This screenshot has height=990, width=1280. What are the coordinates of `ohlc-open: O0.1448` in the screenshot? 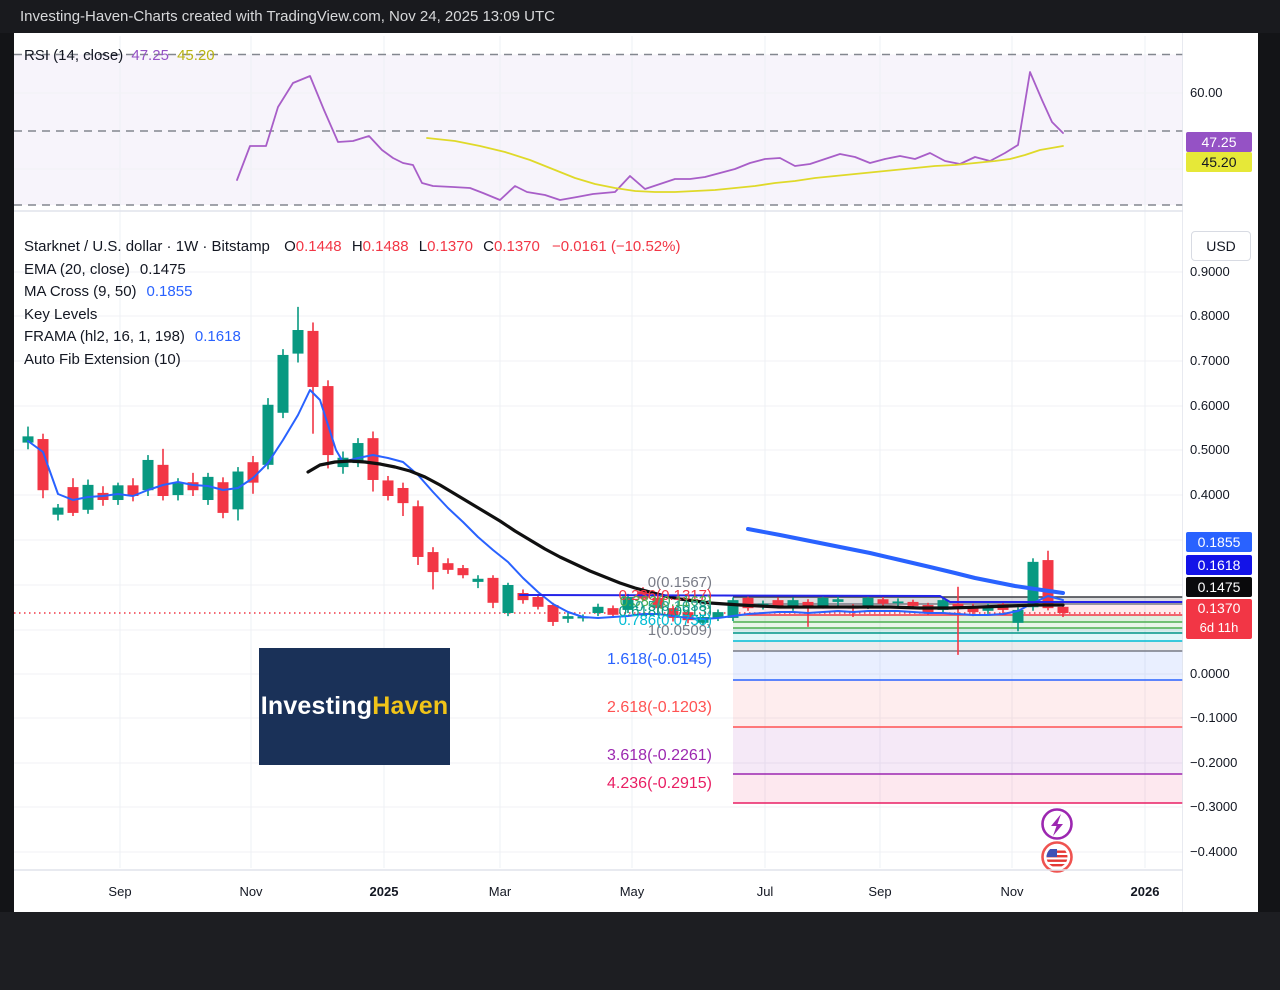 It's located at (313, 246).